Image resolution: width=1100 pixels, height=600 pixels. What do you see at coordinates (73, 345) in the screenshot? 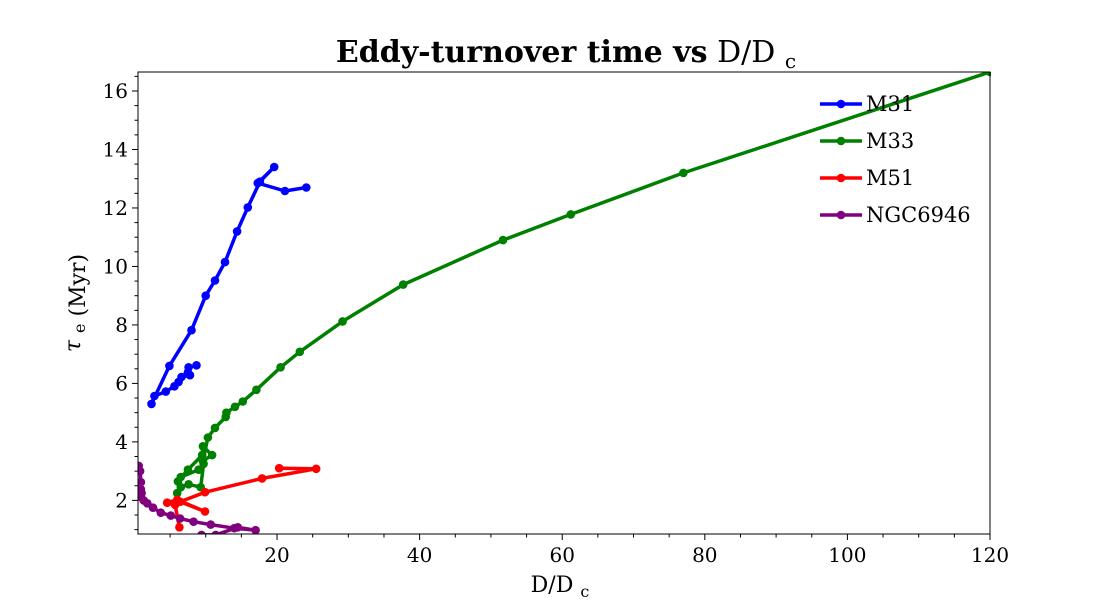
I see `y-axis-title-symbol: τ` at bounding box center [73, 345].